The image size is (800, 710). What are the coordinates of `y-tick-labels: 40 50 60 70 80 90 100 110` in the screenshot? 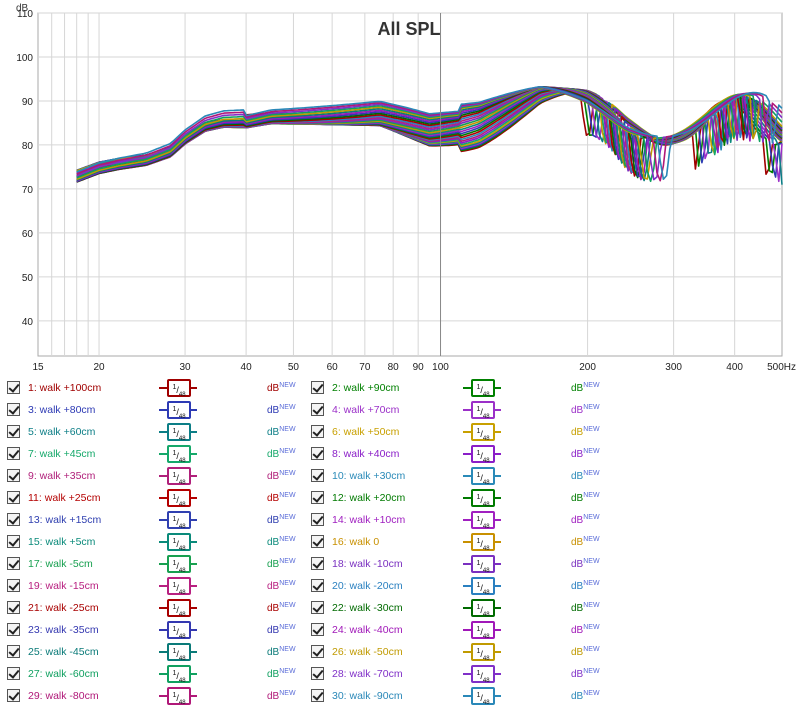 It's located at (24, 168).